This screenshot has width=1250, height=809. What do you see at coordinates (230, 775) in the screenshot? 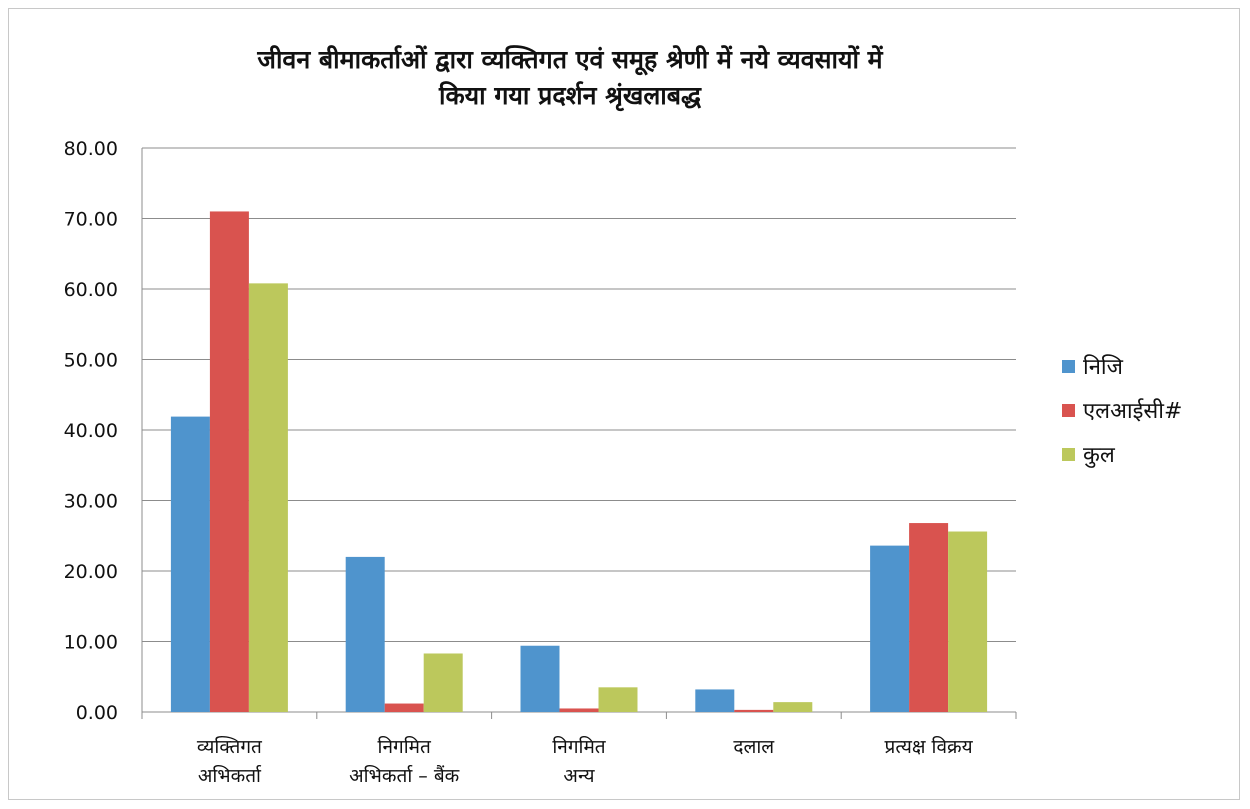
I see `x-category-label: अभिकर्ता` at bounding box center [230, 775].